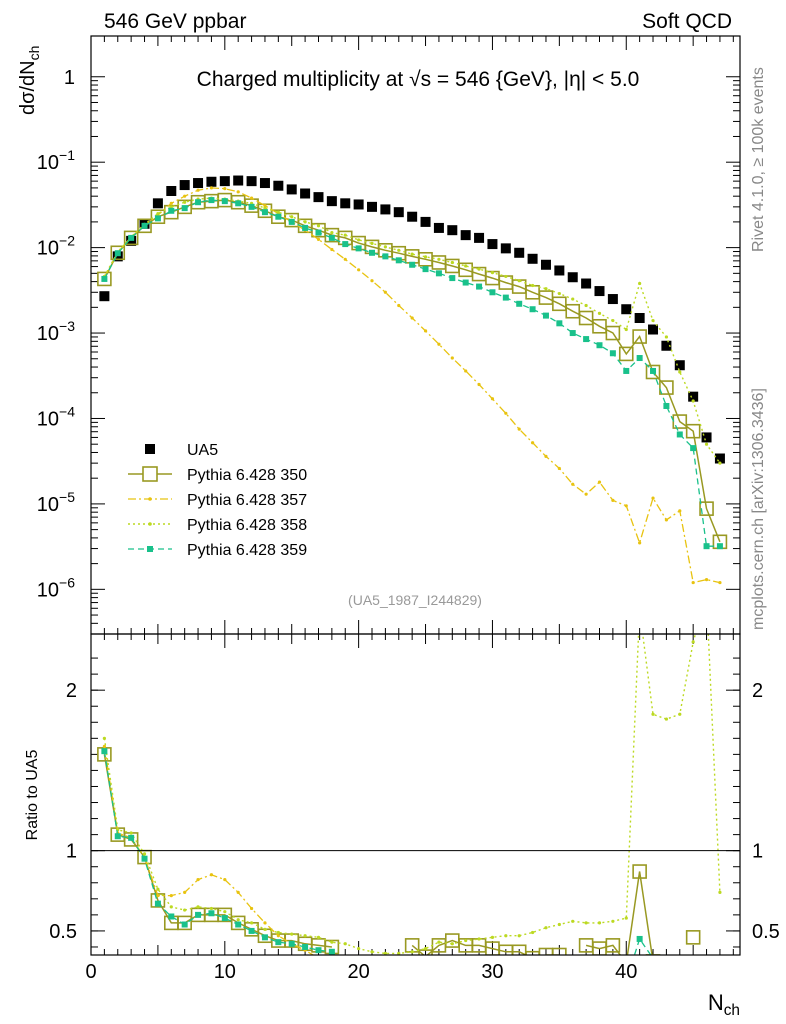  Describe the element at coordinates (56, 246) in the screenshot. I see `main-ytick-label: 10−2` at that location.